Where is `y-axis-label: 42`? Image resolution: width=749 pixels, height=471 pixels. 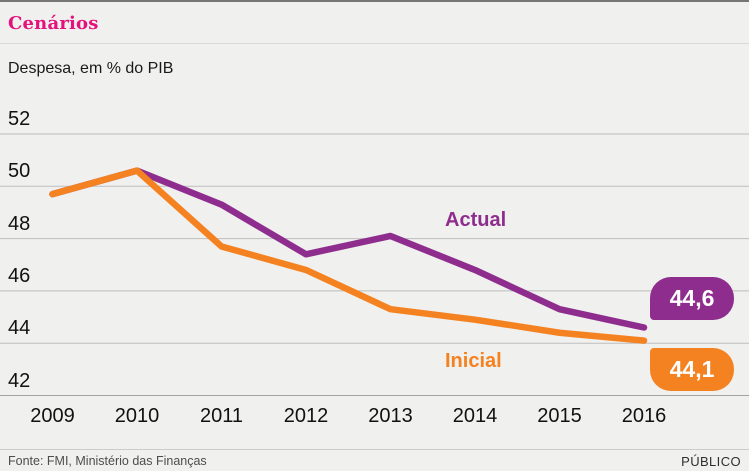
y-axis-label: 42 is located at coordinates (19, 380).